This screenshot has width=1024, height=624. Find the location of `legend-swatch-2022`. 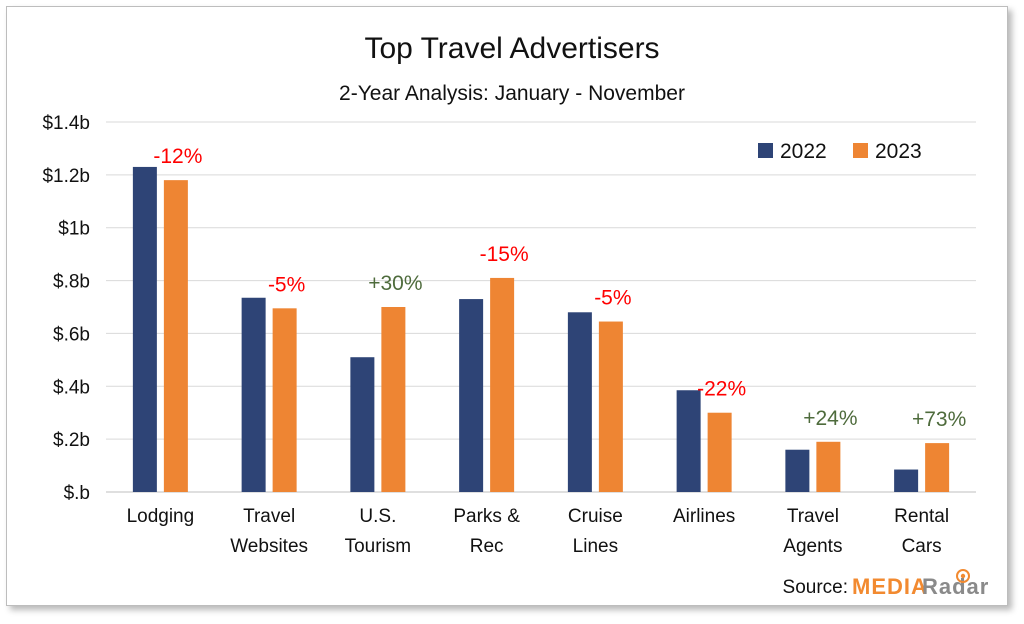

legend-swatch-2022 is located at coordinates (765, 150).